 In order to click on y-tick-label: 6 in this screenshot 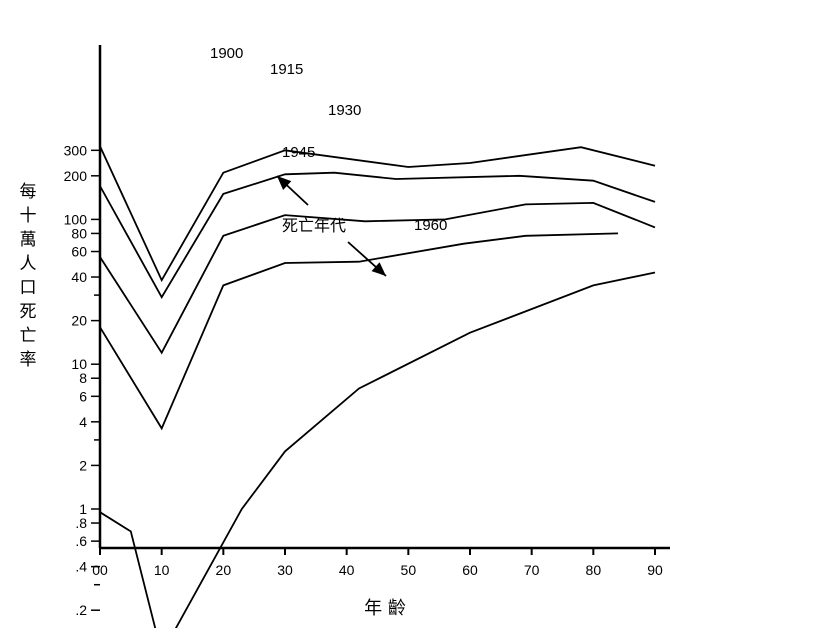, I will do `click(83, 396)`.